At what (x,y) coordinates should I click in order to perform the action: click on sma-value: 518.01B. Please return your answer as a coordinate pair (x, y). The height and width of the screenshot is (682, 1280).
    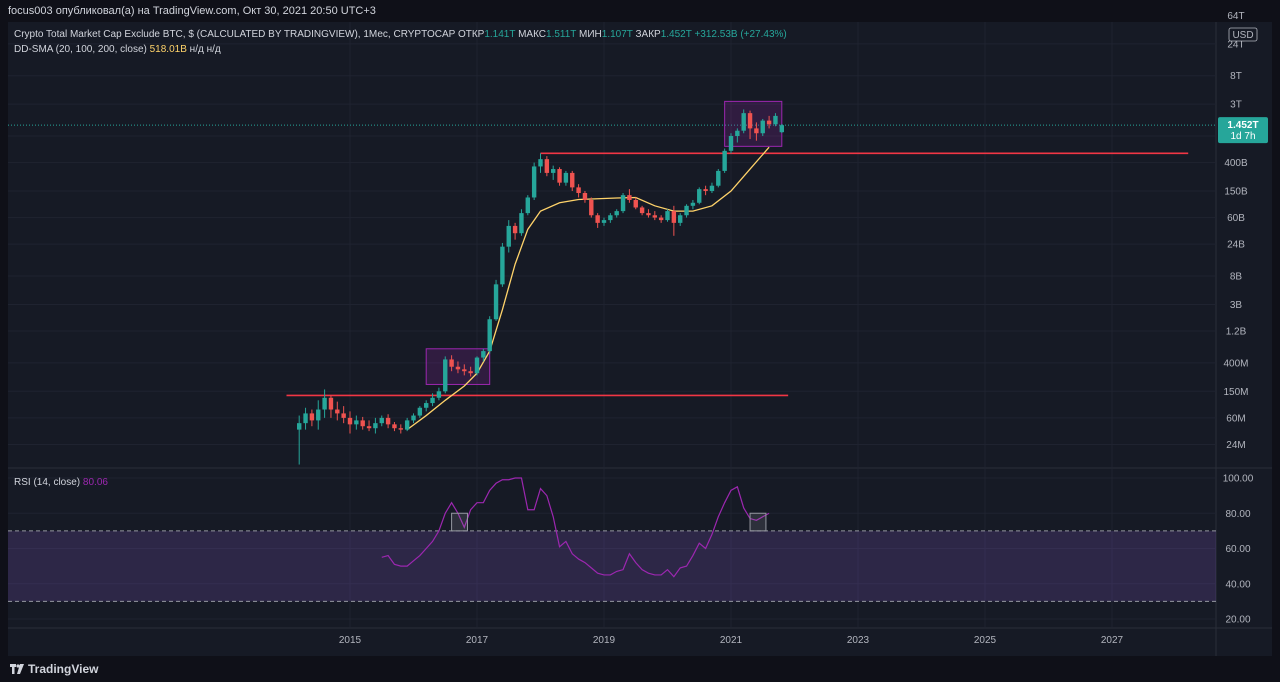
    Looking at the image, I should click on (168, 49).